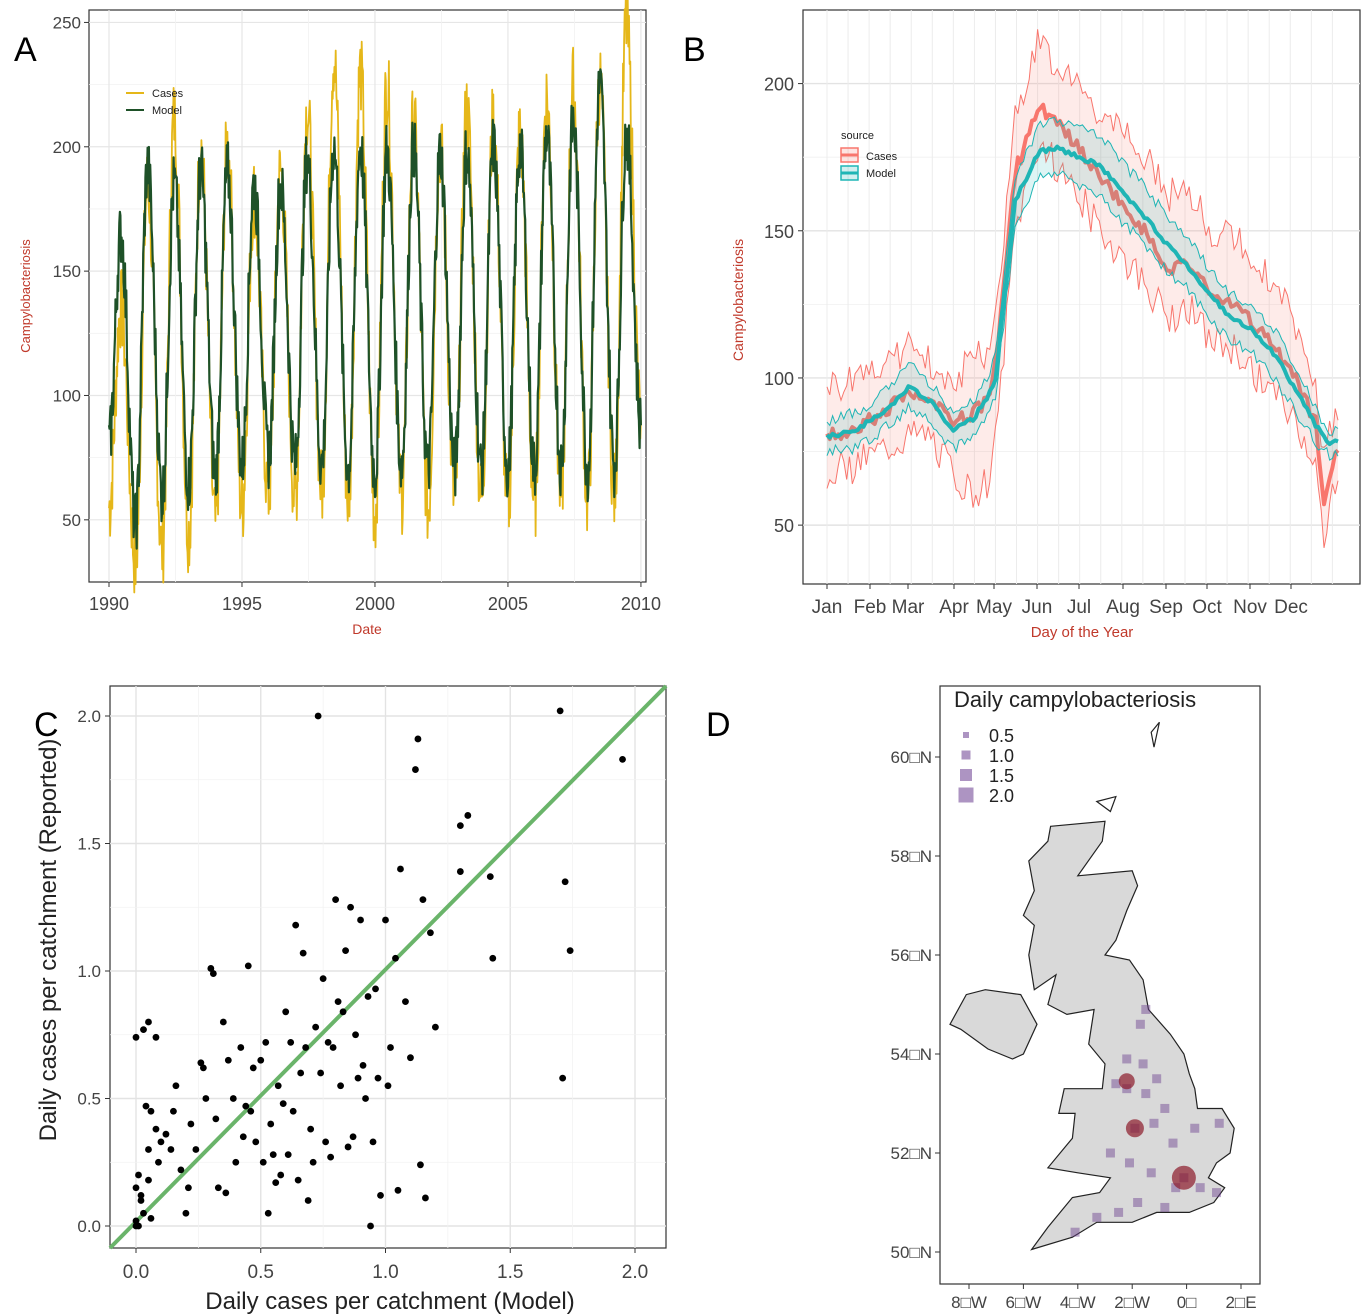 The width and height of the screenshot is (1367, 1314). What do you see at coordinates (1082, 276) in the screenshot?
I see `upper-line-model` at bounding box center [1082, 276].